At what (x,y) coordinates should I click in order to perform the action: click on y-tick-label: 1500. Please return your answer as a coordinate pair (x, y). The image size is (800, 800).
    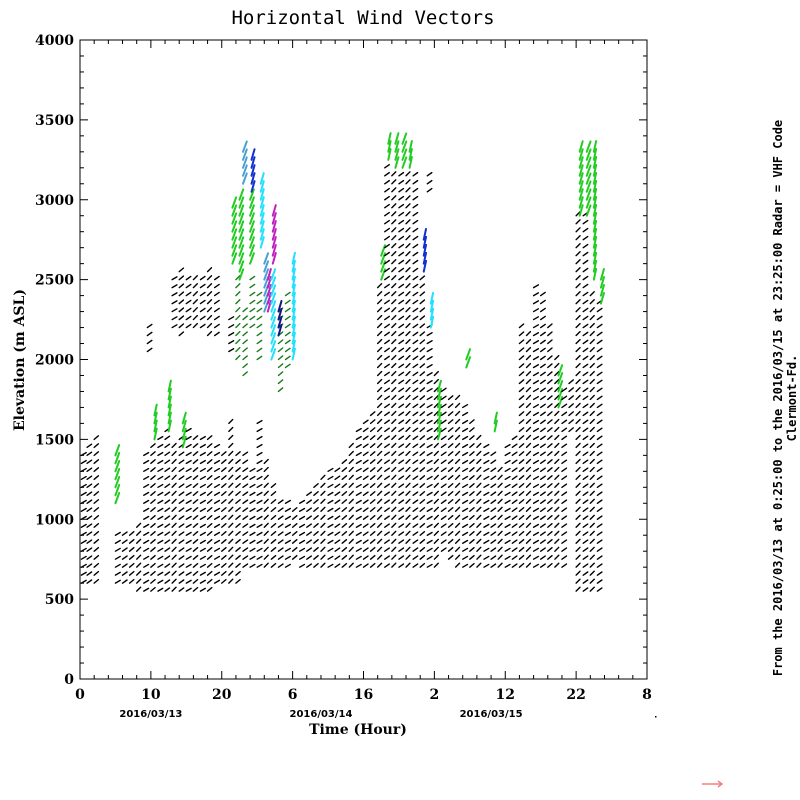
    Looking at the image, I should click on (54, 440).